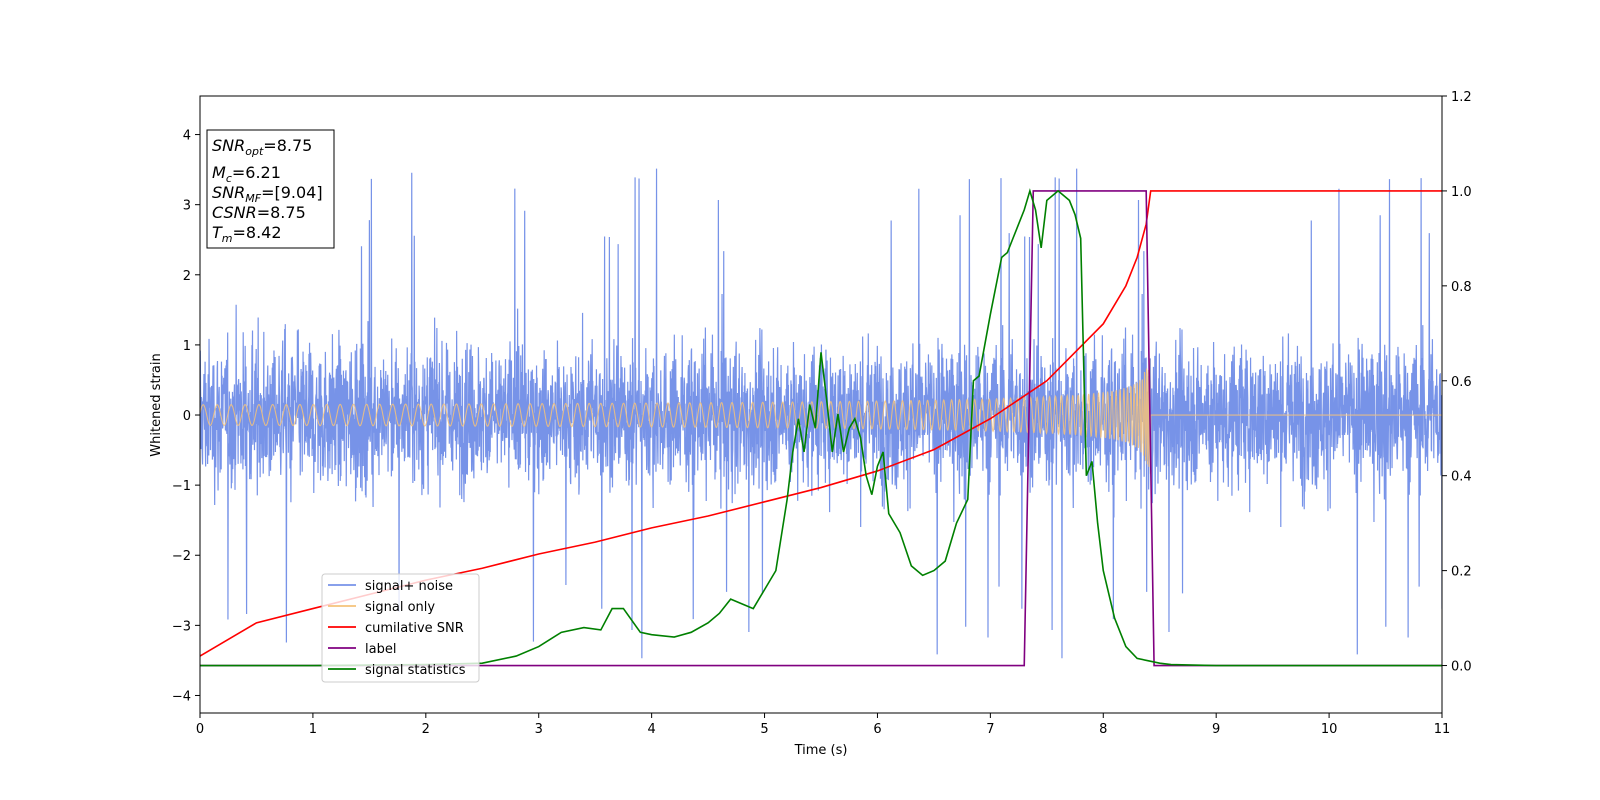  Describe the element at coordinates (821, 750) in the screenshot. I see `x-axis-label: Time (s)` at that location.